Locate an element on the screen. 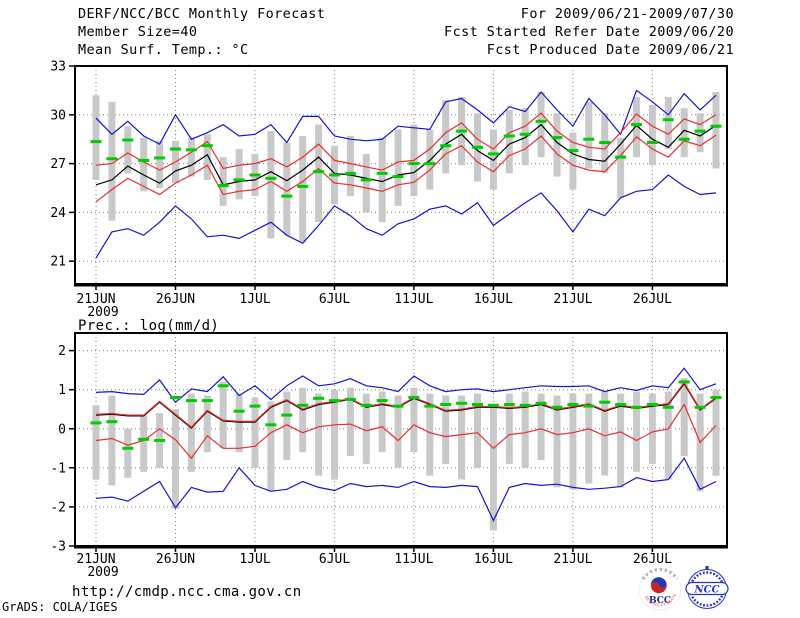  y-tick-label: 2 is located at coordinates (62, 351).